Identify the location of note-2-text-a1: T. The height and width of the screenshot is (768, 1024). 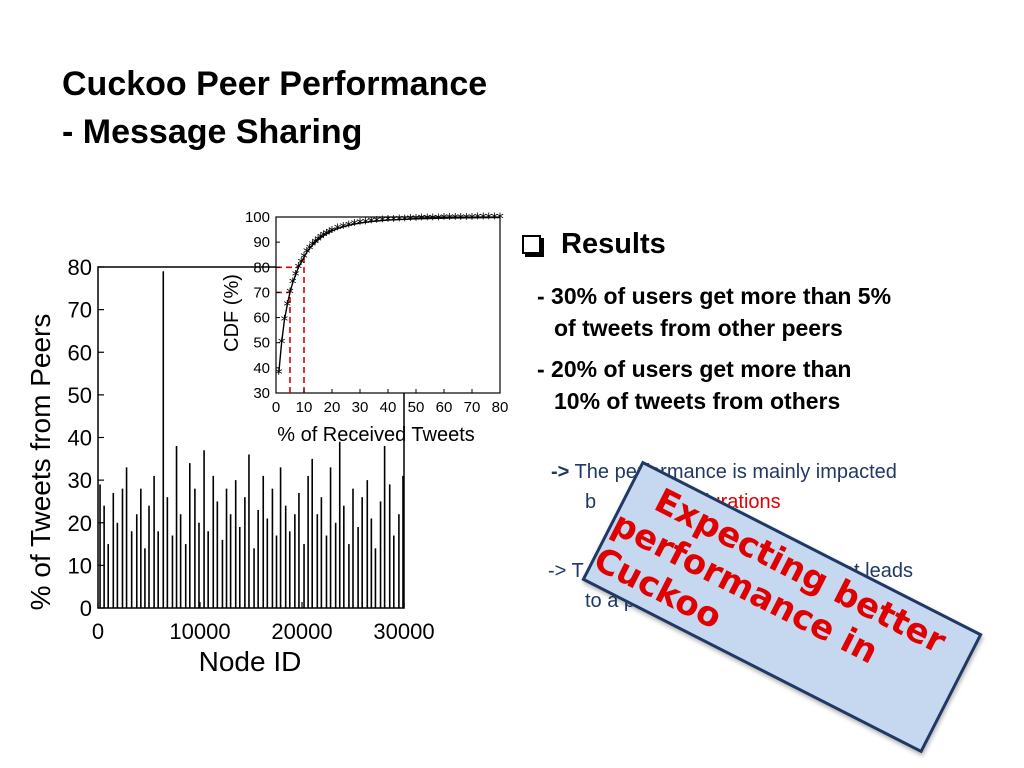
(577, 571).